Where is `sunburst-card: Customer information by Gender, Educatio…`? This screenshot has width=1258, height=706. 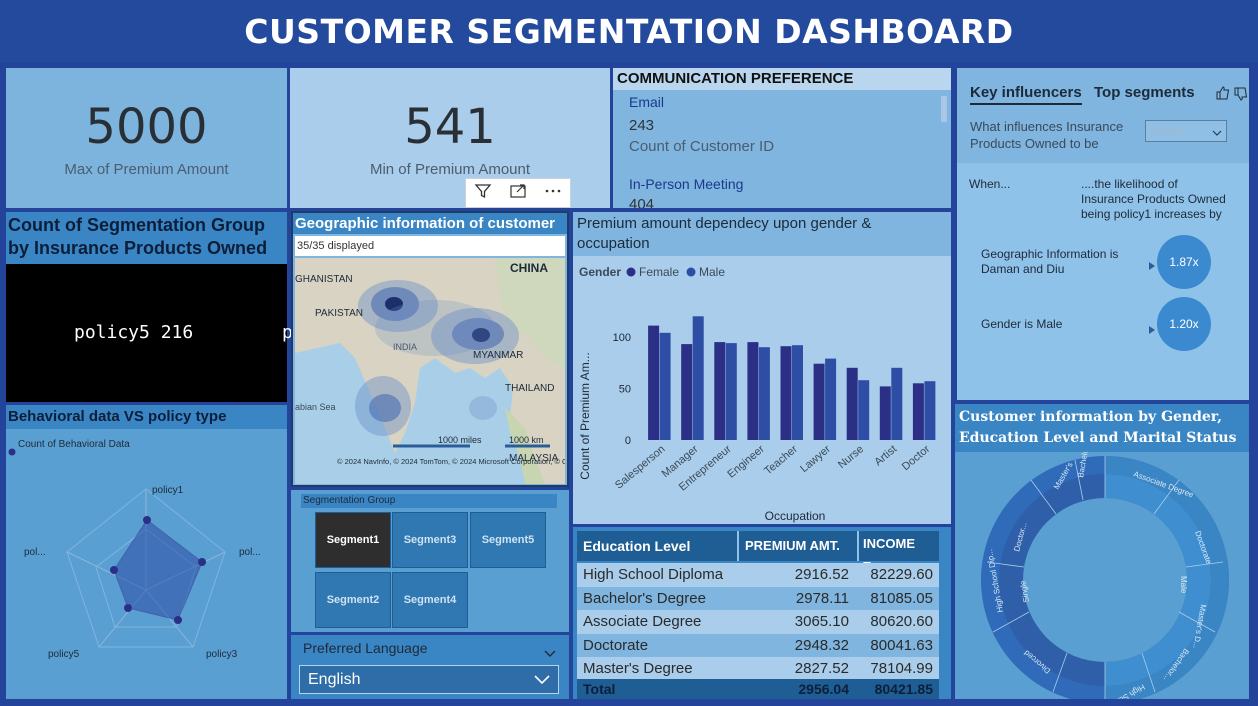 sunburst-card: Customer information by Gender, Educatio… is located at coordinates (1102, 551).